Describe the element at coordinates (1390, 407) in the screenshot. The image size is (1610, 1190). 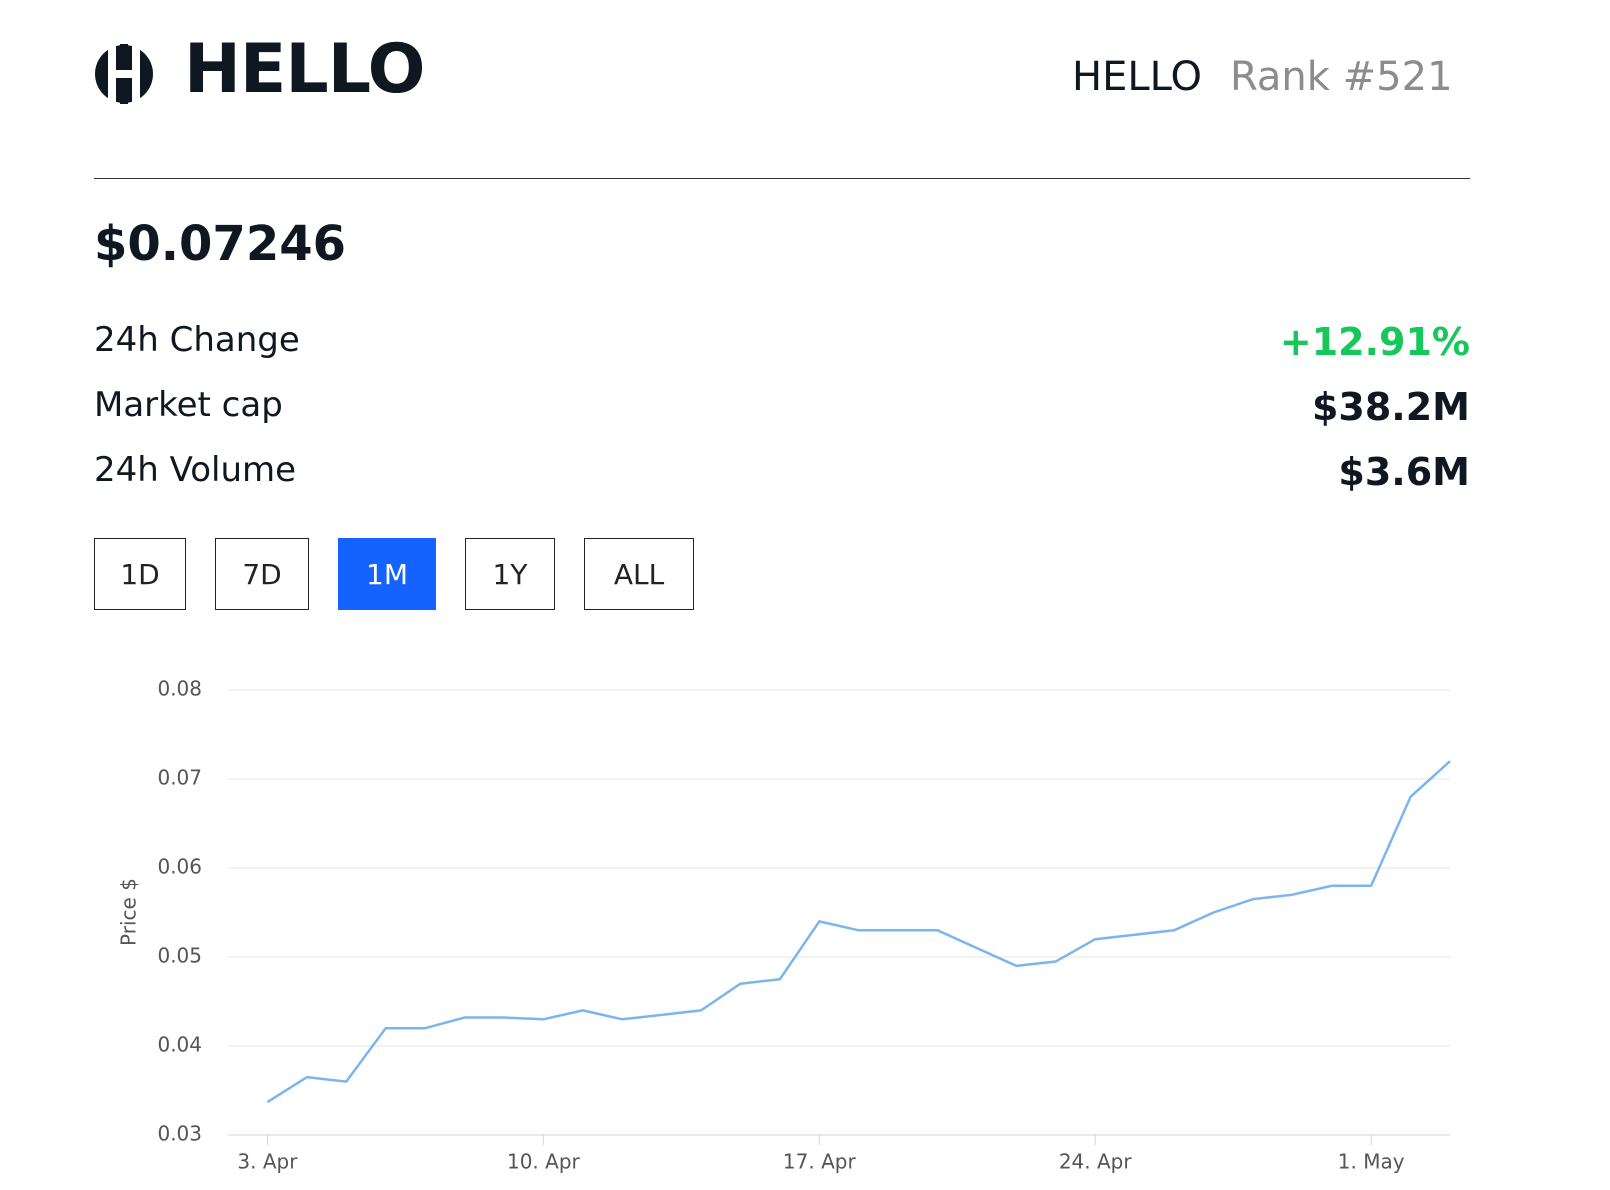
I see `stat-value: $38.2M` at that location.